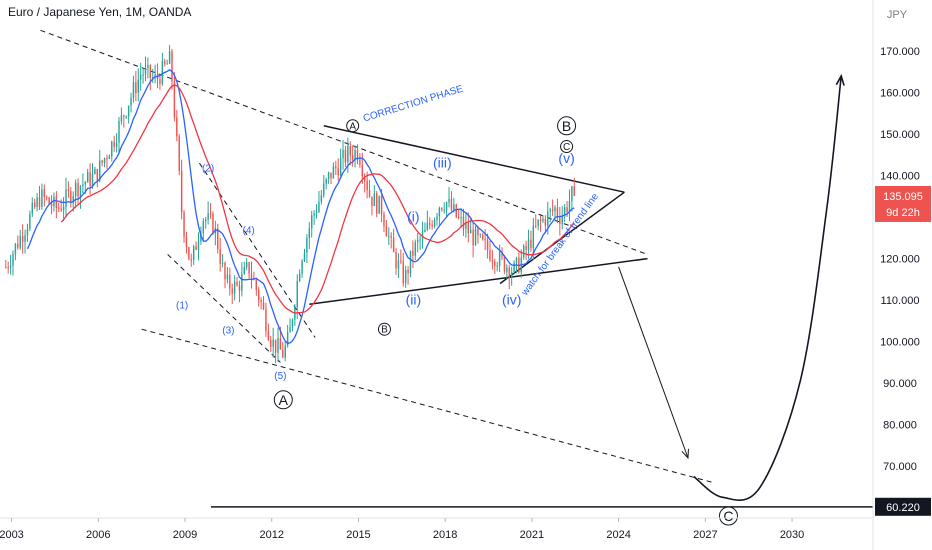 The height and width of the screenshot is (550, 932). I want to click on wave-label: (1), so click(182, 305).